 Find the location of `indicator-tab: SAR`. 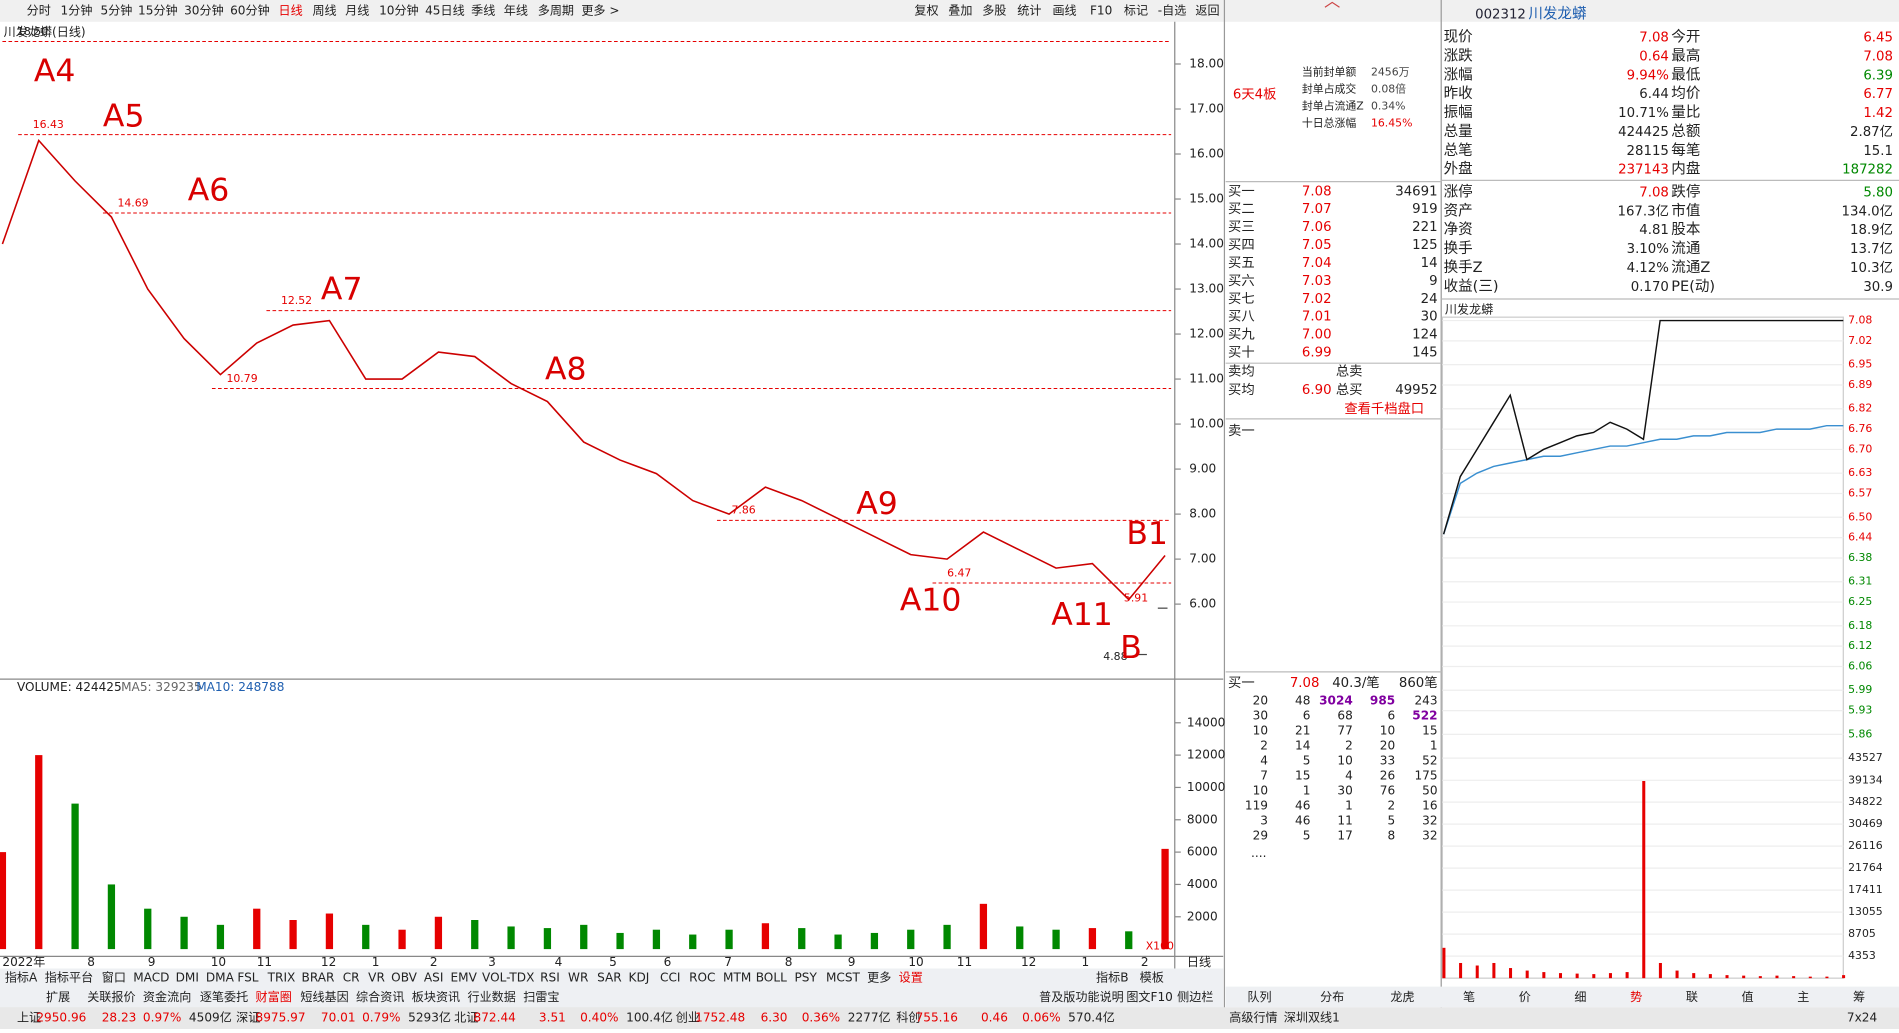

indicator-tab: SAR is located at coordinates (609, 978).